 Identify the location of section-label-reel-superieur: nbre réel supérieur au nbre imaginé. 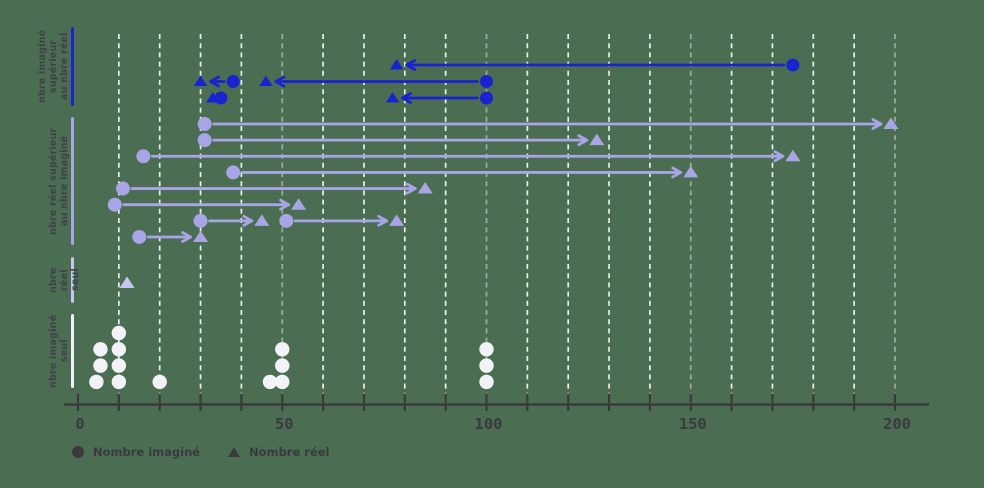
(59, 181).